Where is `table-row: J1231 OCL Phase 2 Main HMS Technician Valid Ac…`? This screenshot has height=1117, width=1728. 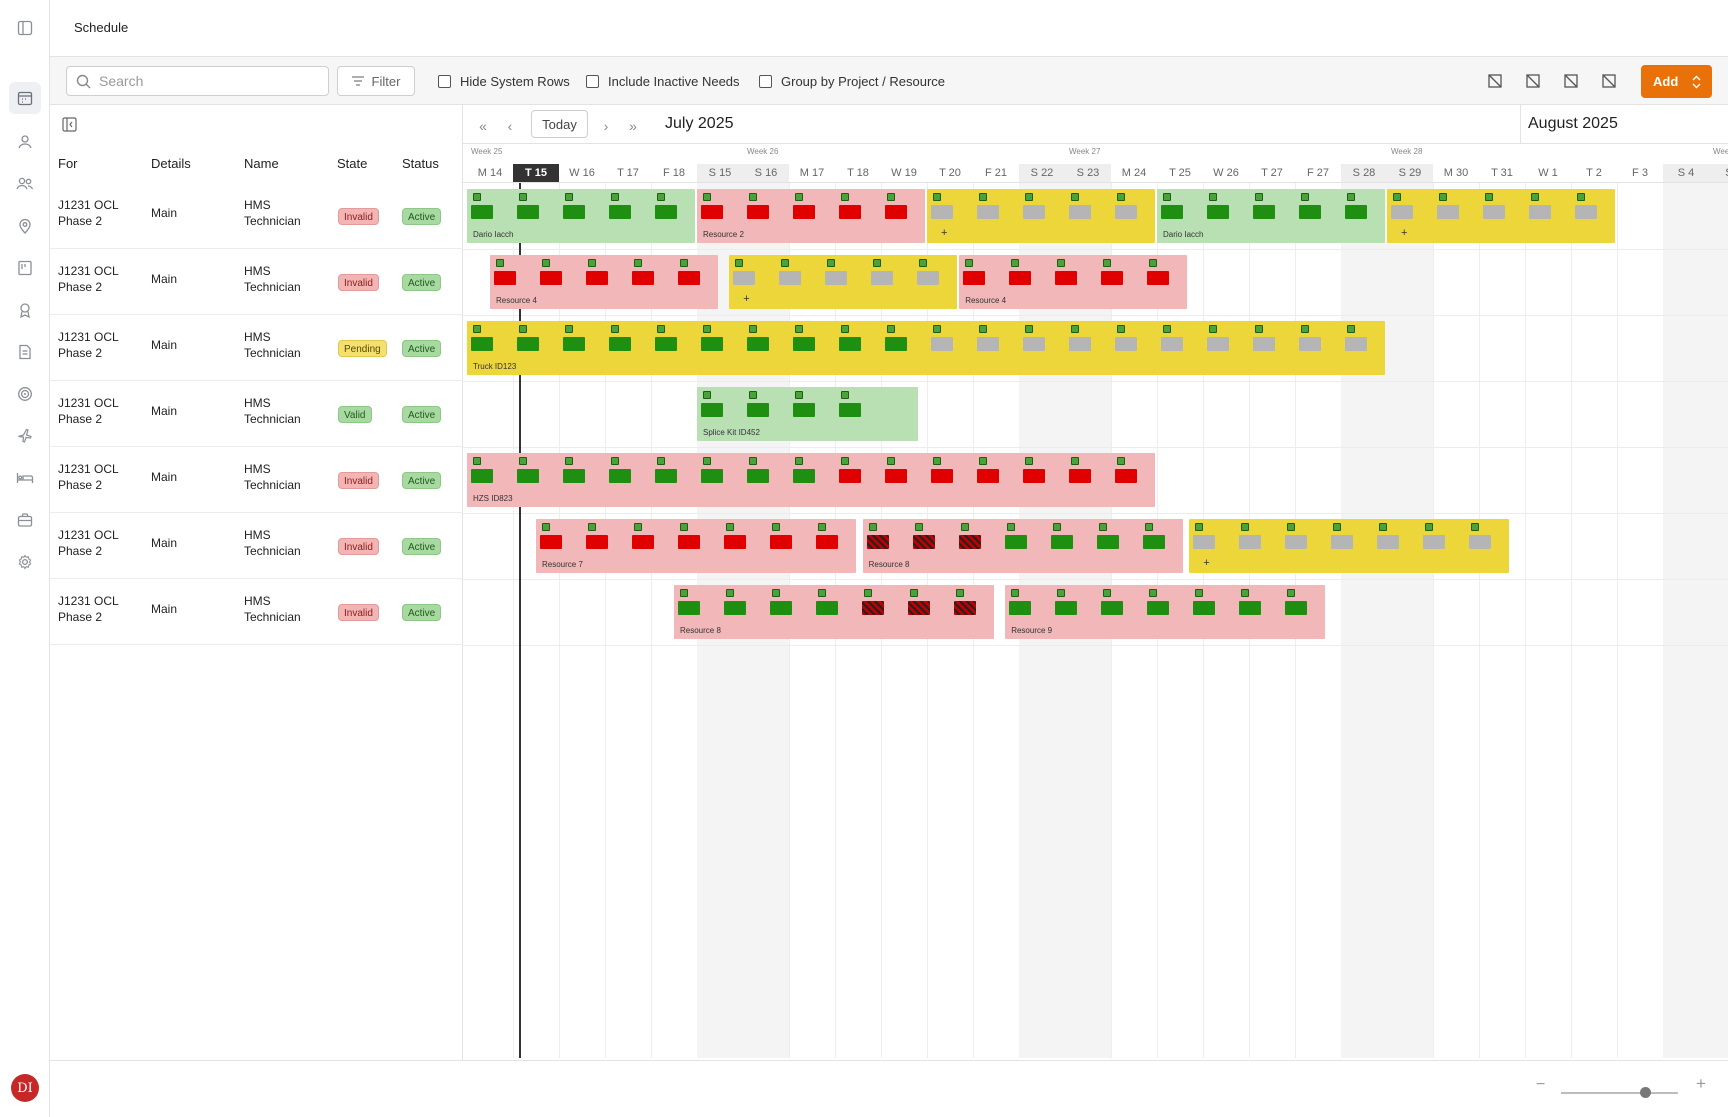 table-row: J1231 OCL Phase 2 Main HMS Technician Valid Ac… is located at coordinates (256, 414).